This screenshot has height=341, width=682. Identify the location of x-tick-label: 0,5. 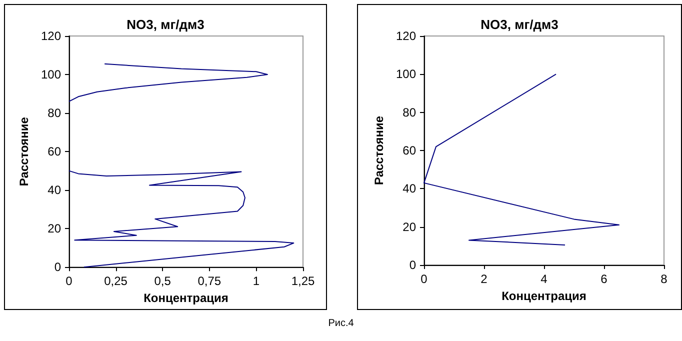
(163, 281).